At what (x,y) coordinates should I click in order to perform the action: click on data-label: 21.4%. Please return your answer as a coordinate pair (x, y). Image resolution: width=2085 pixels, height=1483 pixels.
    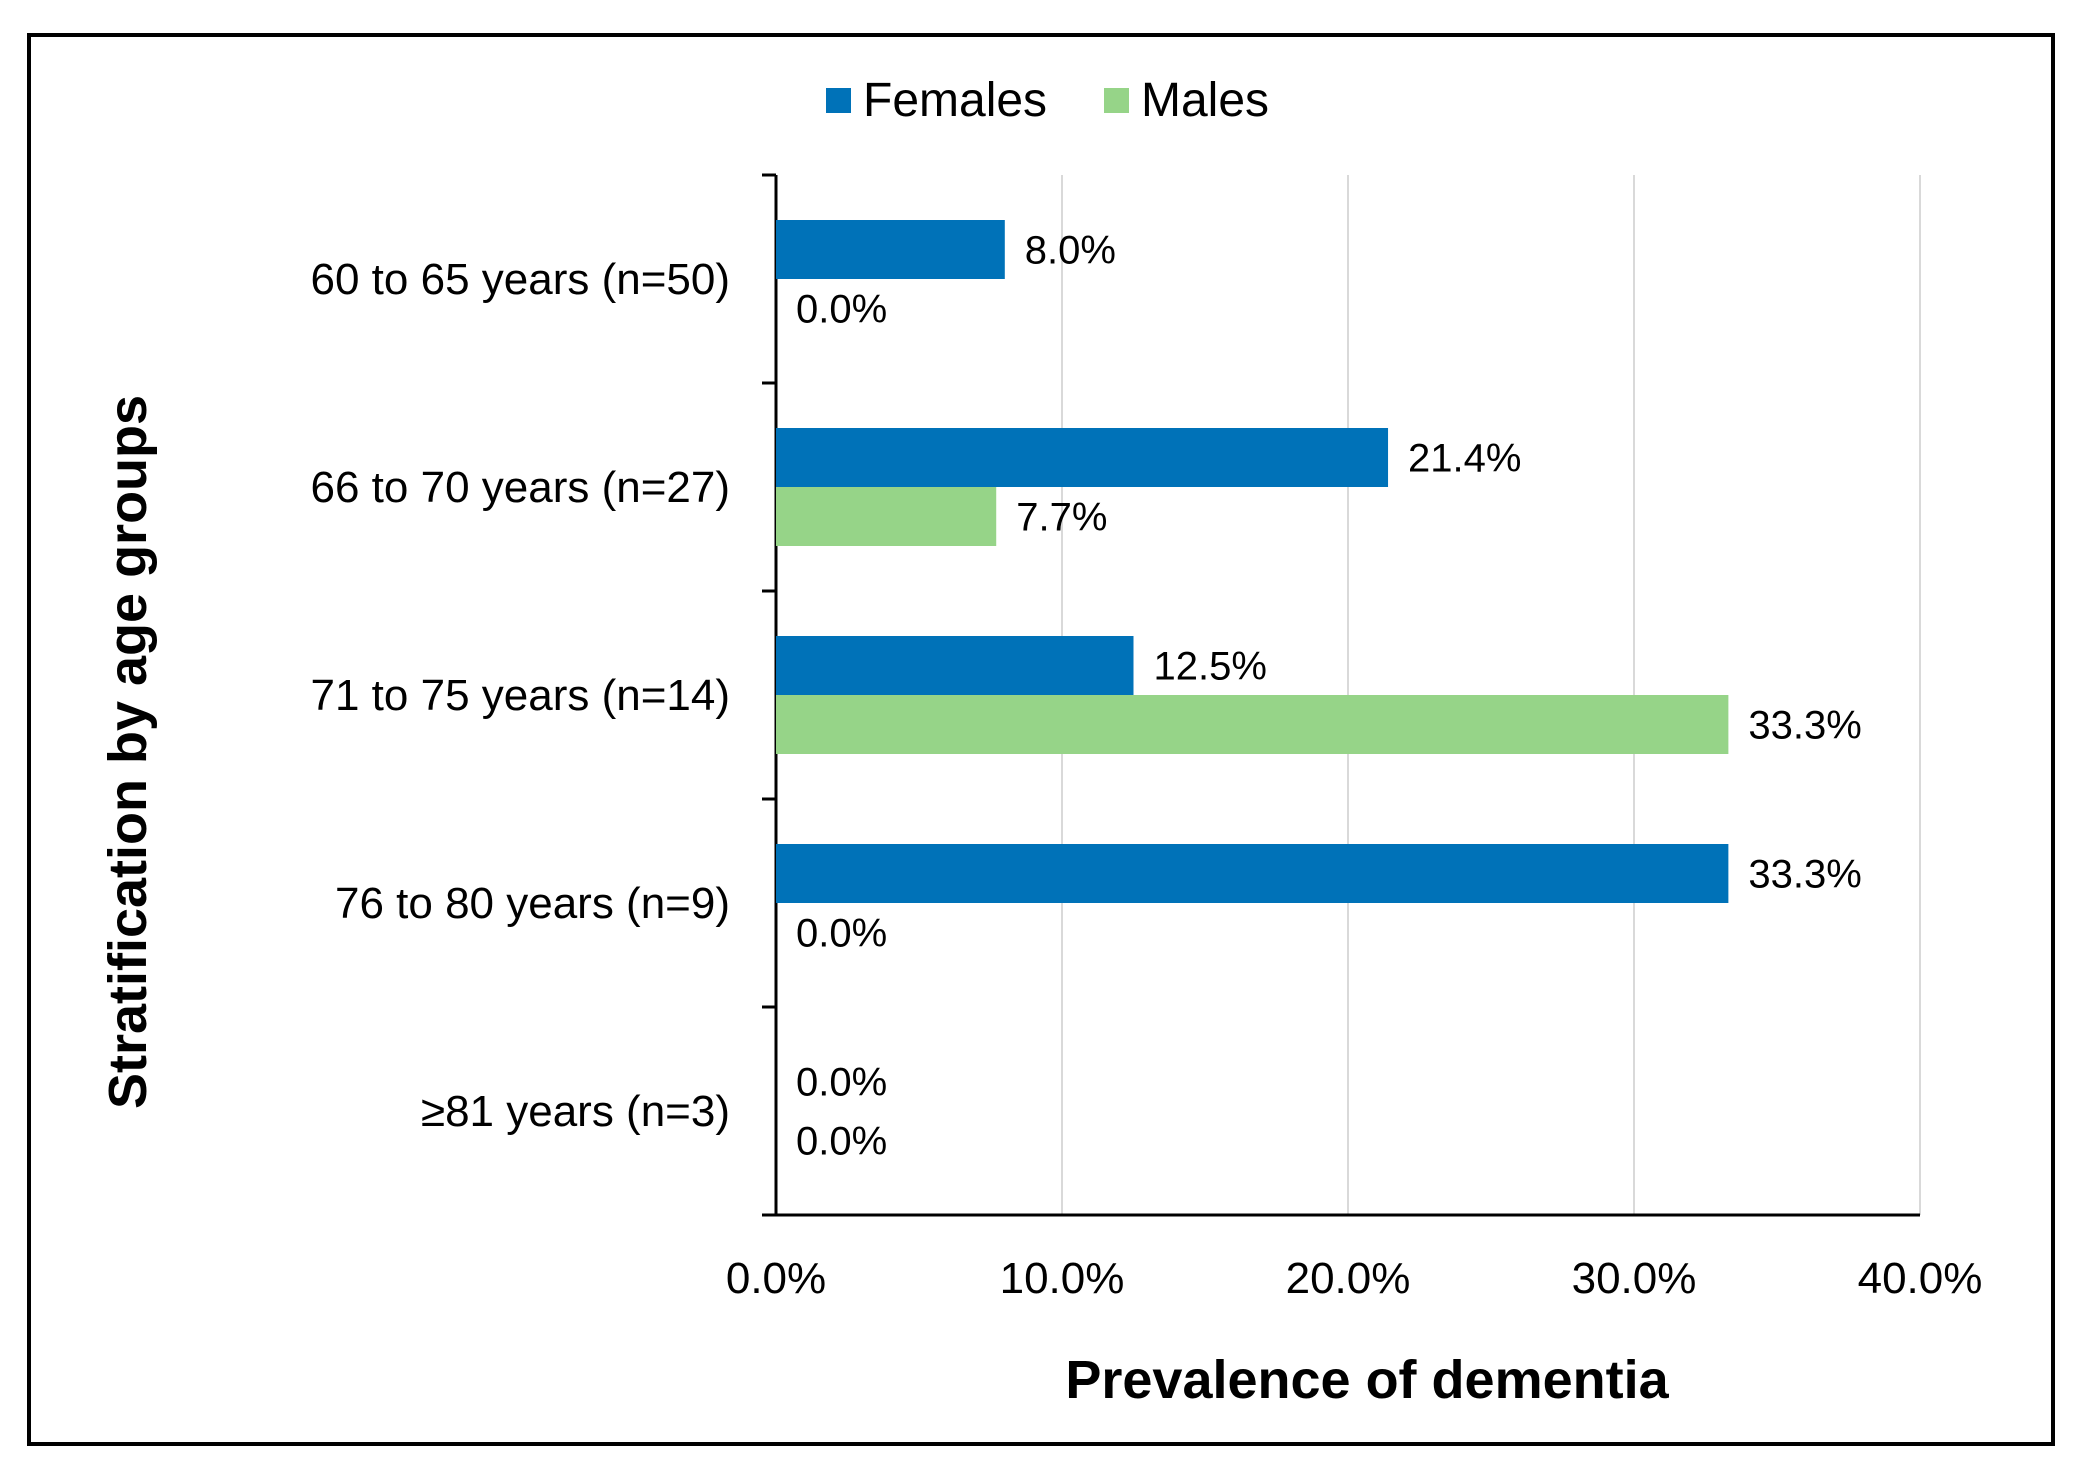
    Looking at the image, I should click on (1464, 459).